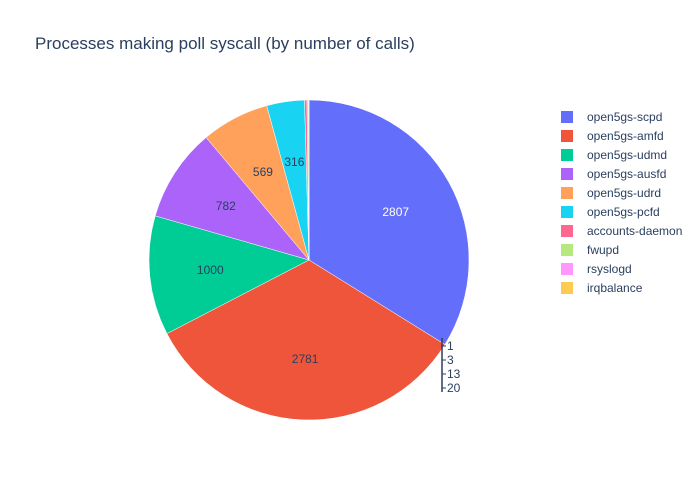 The height and width of the screenshot is (500, 700). I want to click on slice-value-label: 2807, so click(395, 212).